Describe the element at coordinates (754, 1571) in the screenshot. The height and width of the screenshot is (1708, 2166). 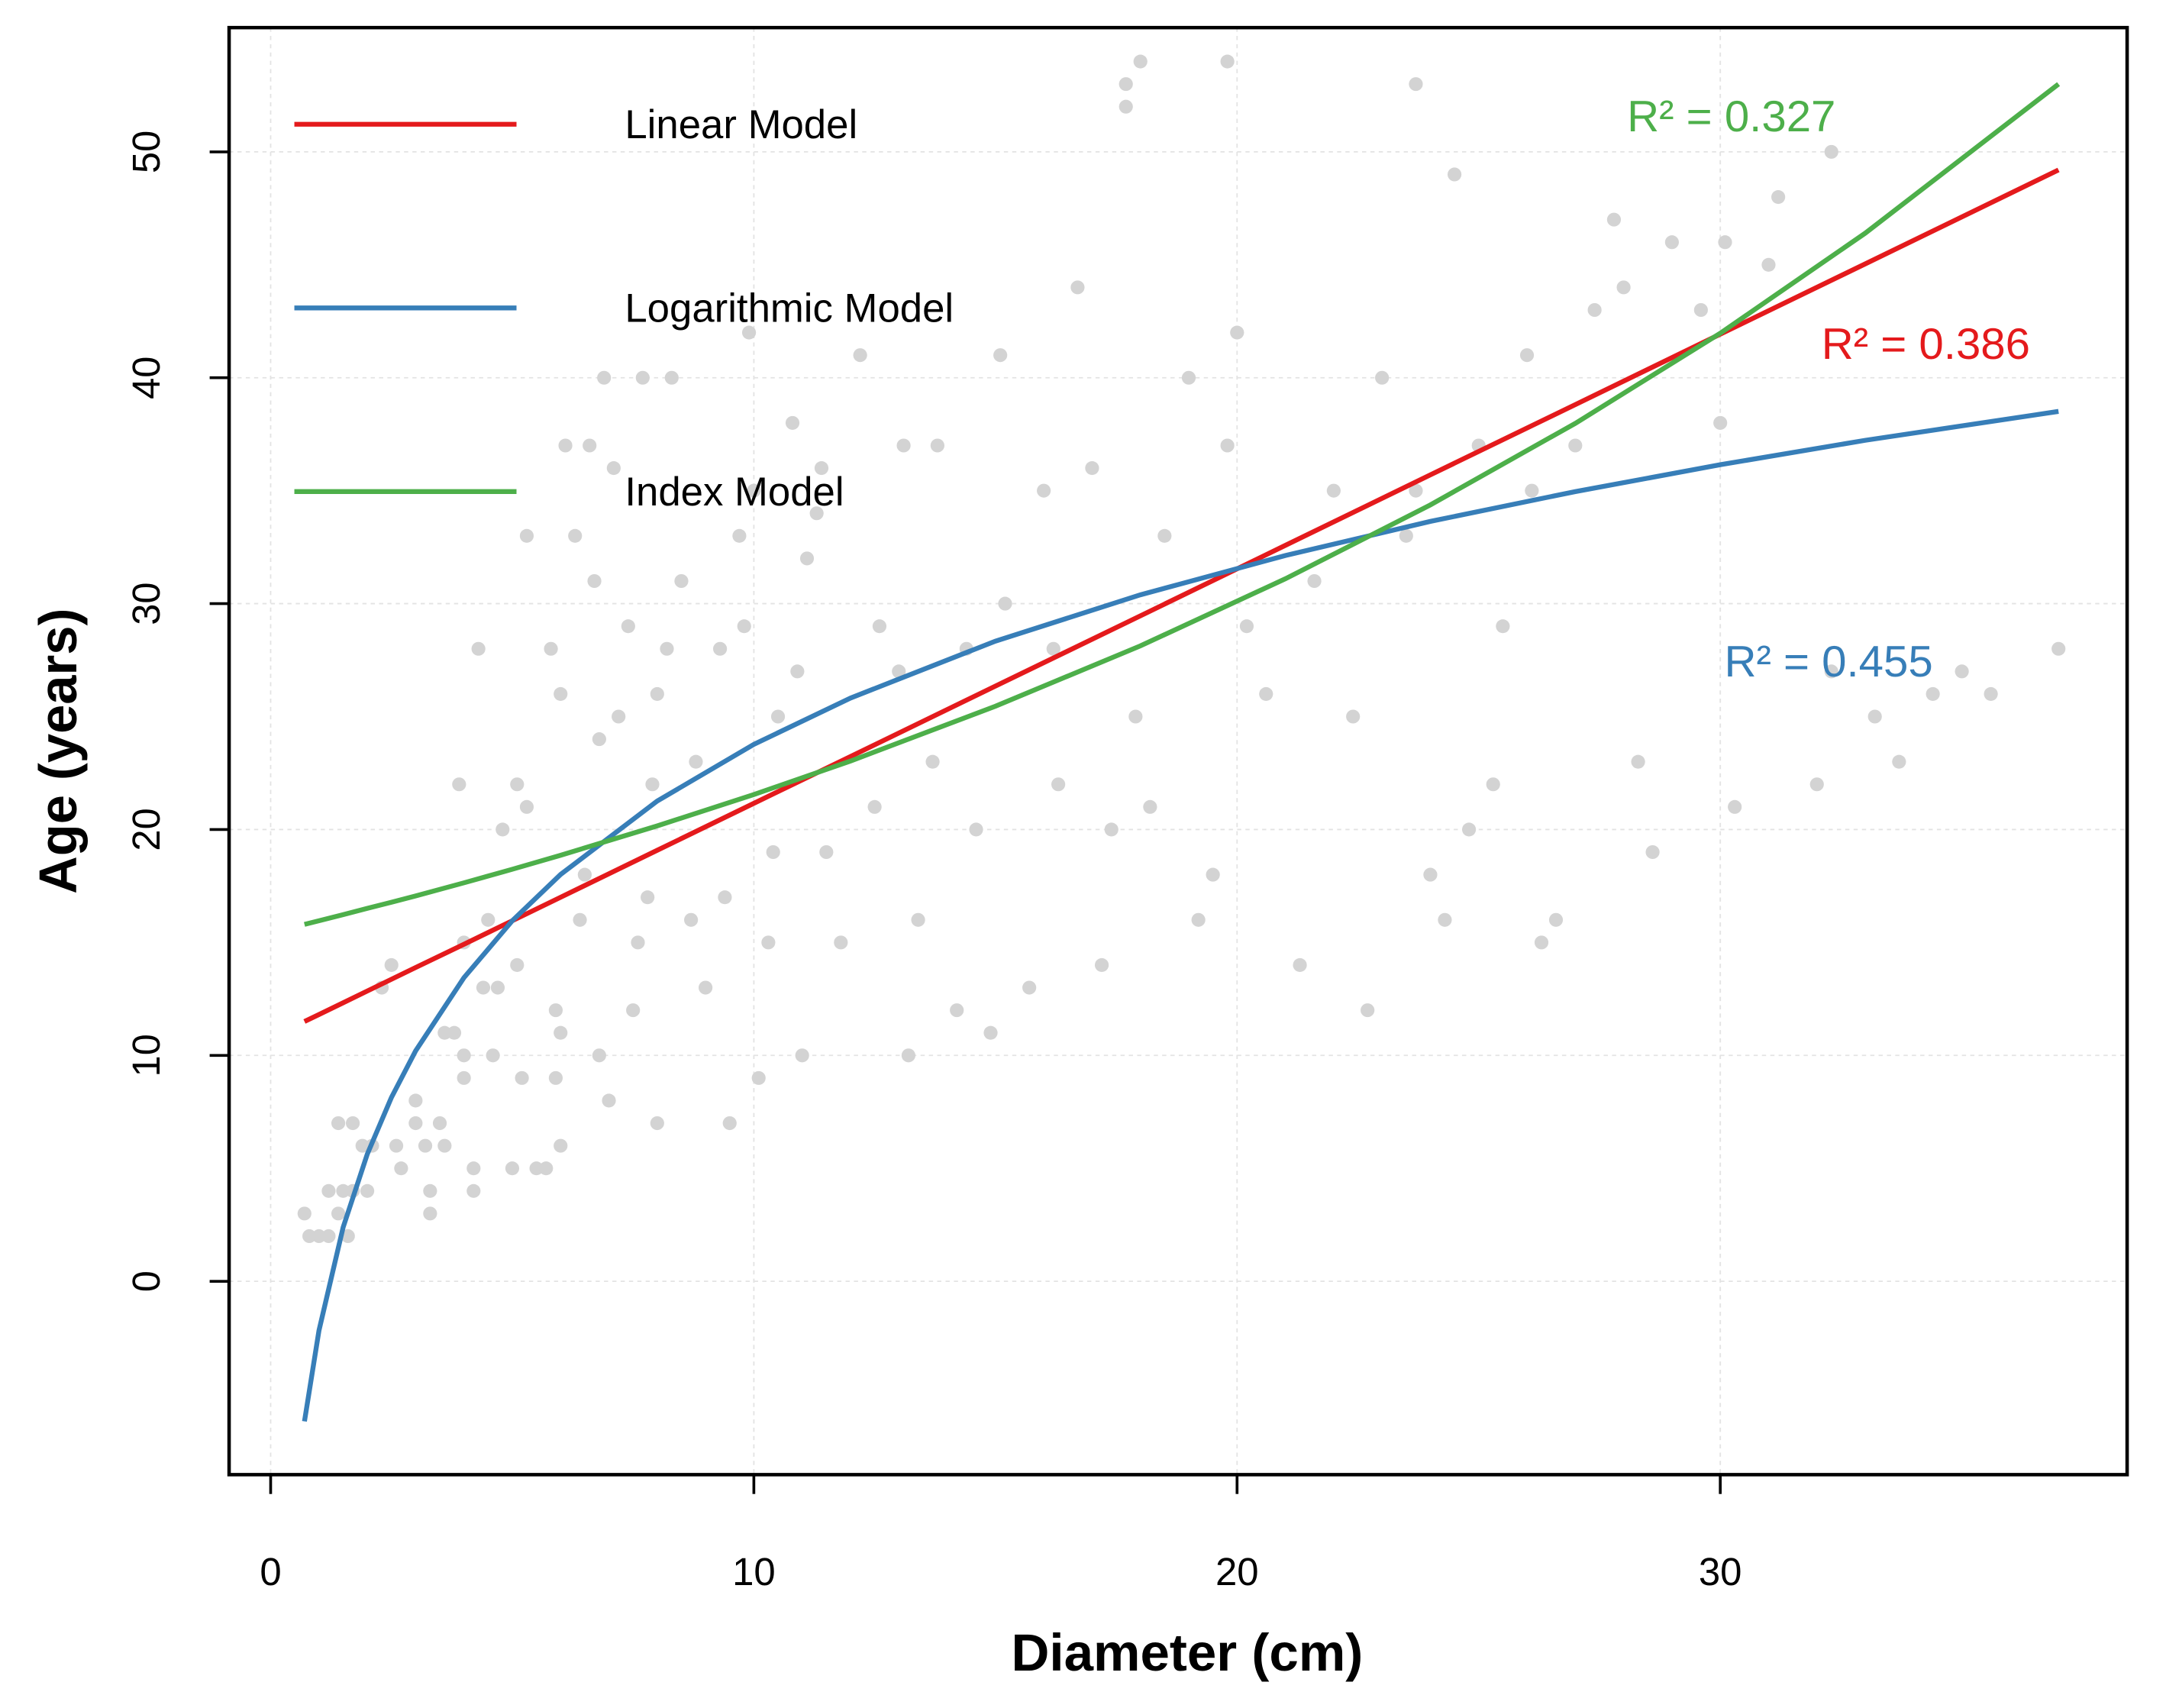
I see `x-tick-label: 10` at that location.